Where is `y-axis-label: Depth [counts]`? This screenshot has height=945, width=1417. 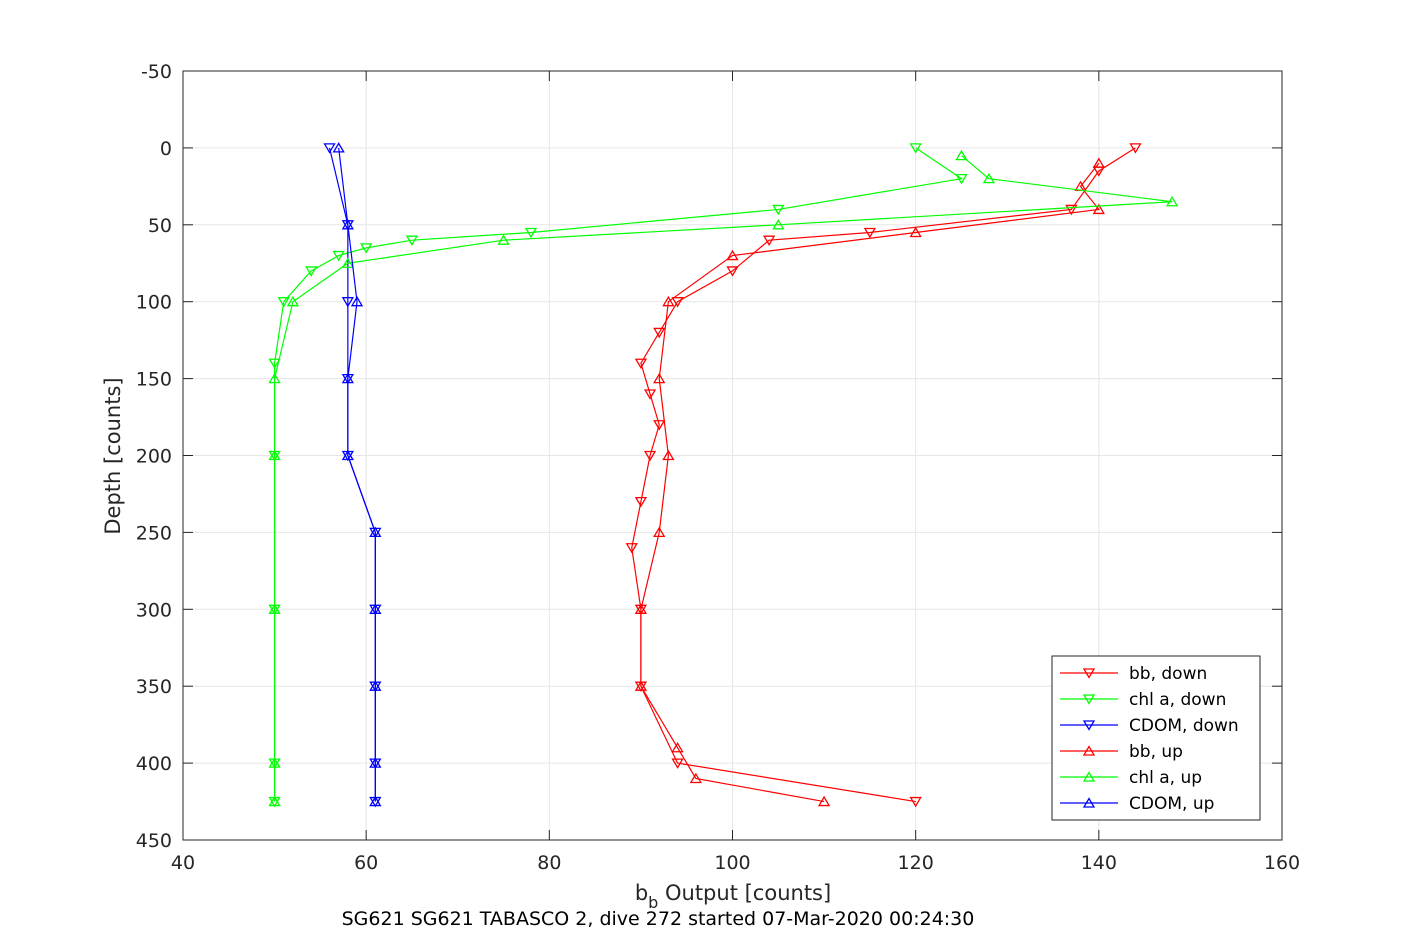
y-axis-label: Depth [counts] is located at coordinates (113, 455).